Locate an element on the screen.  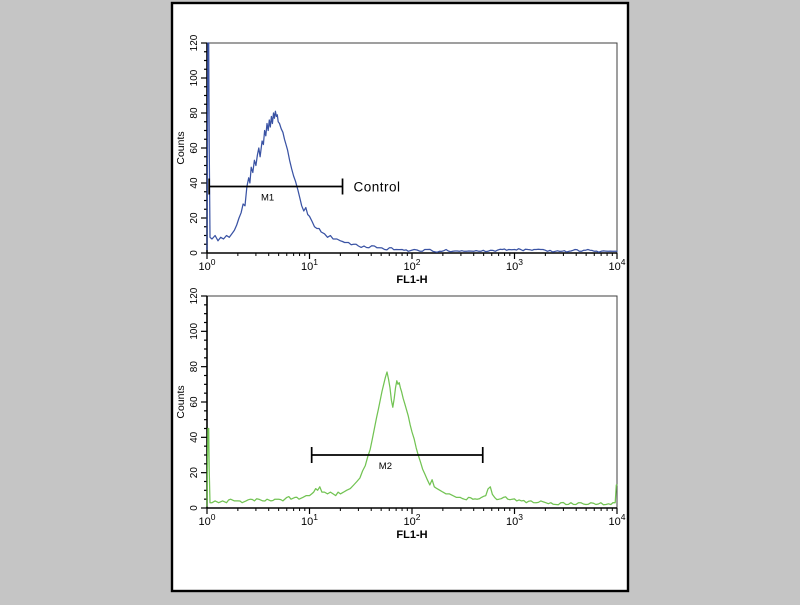
sample-histogram-trace is located at coordinates (412, 439).